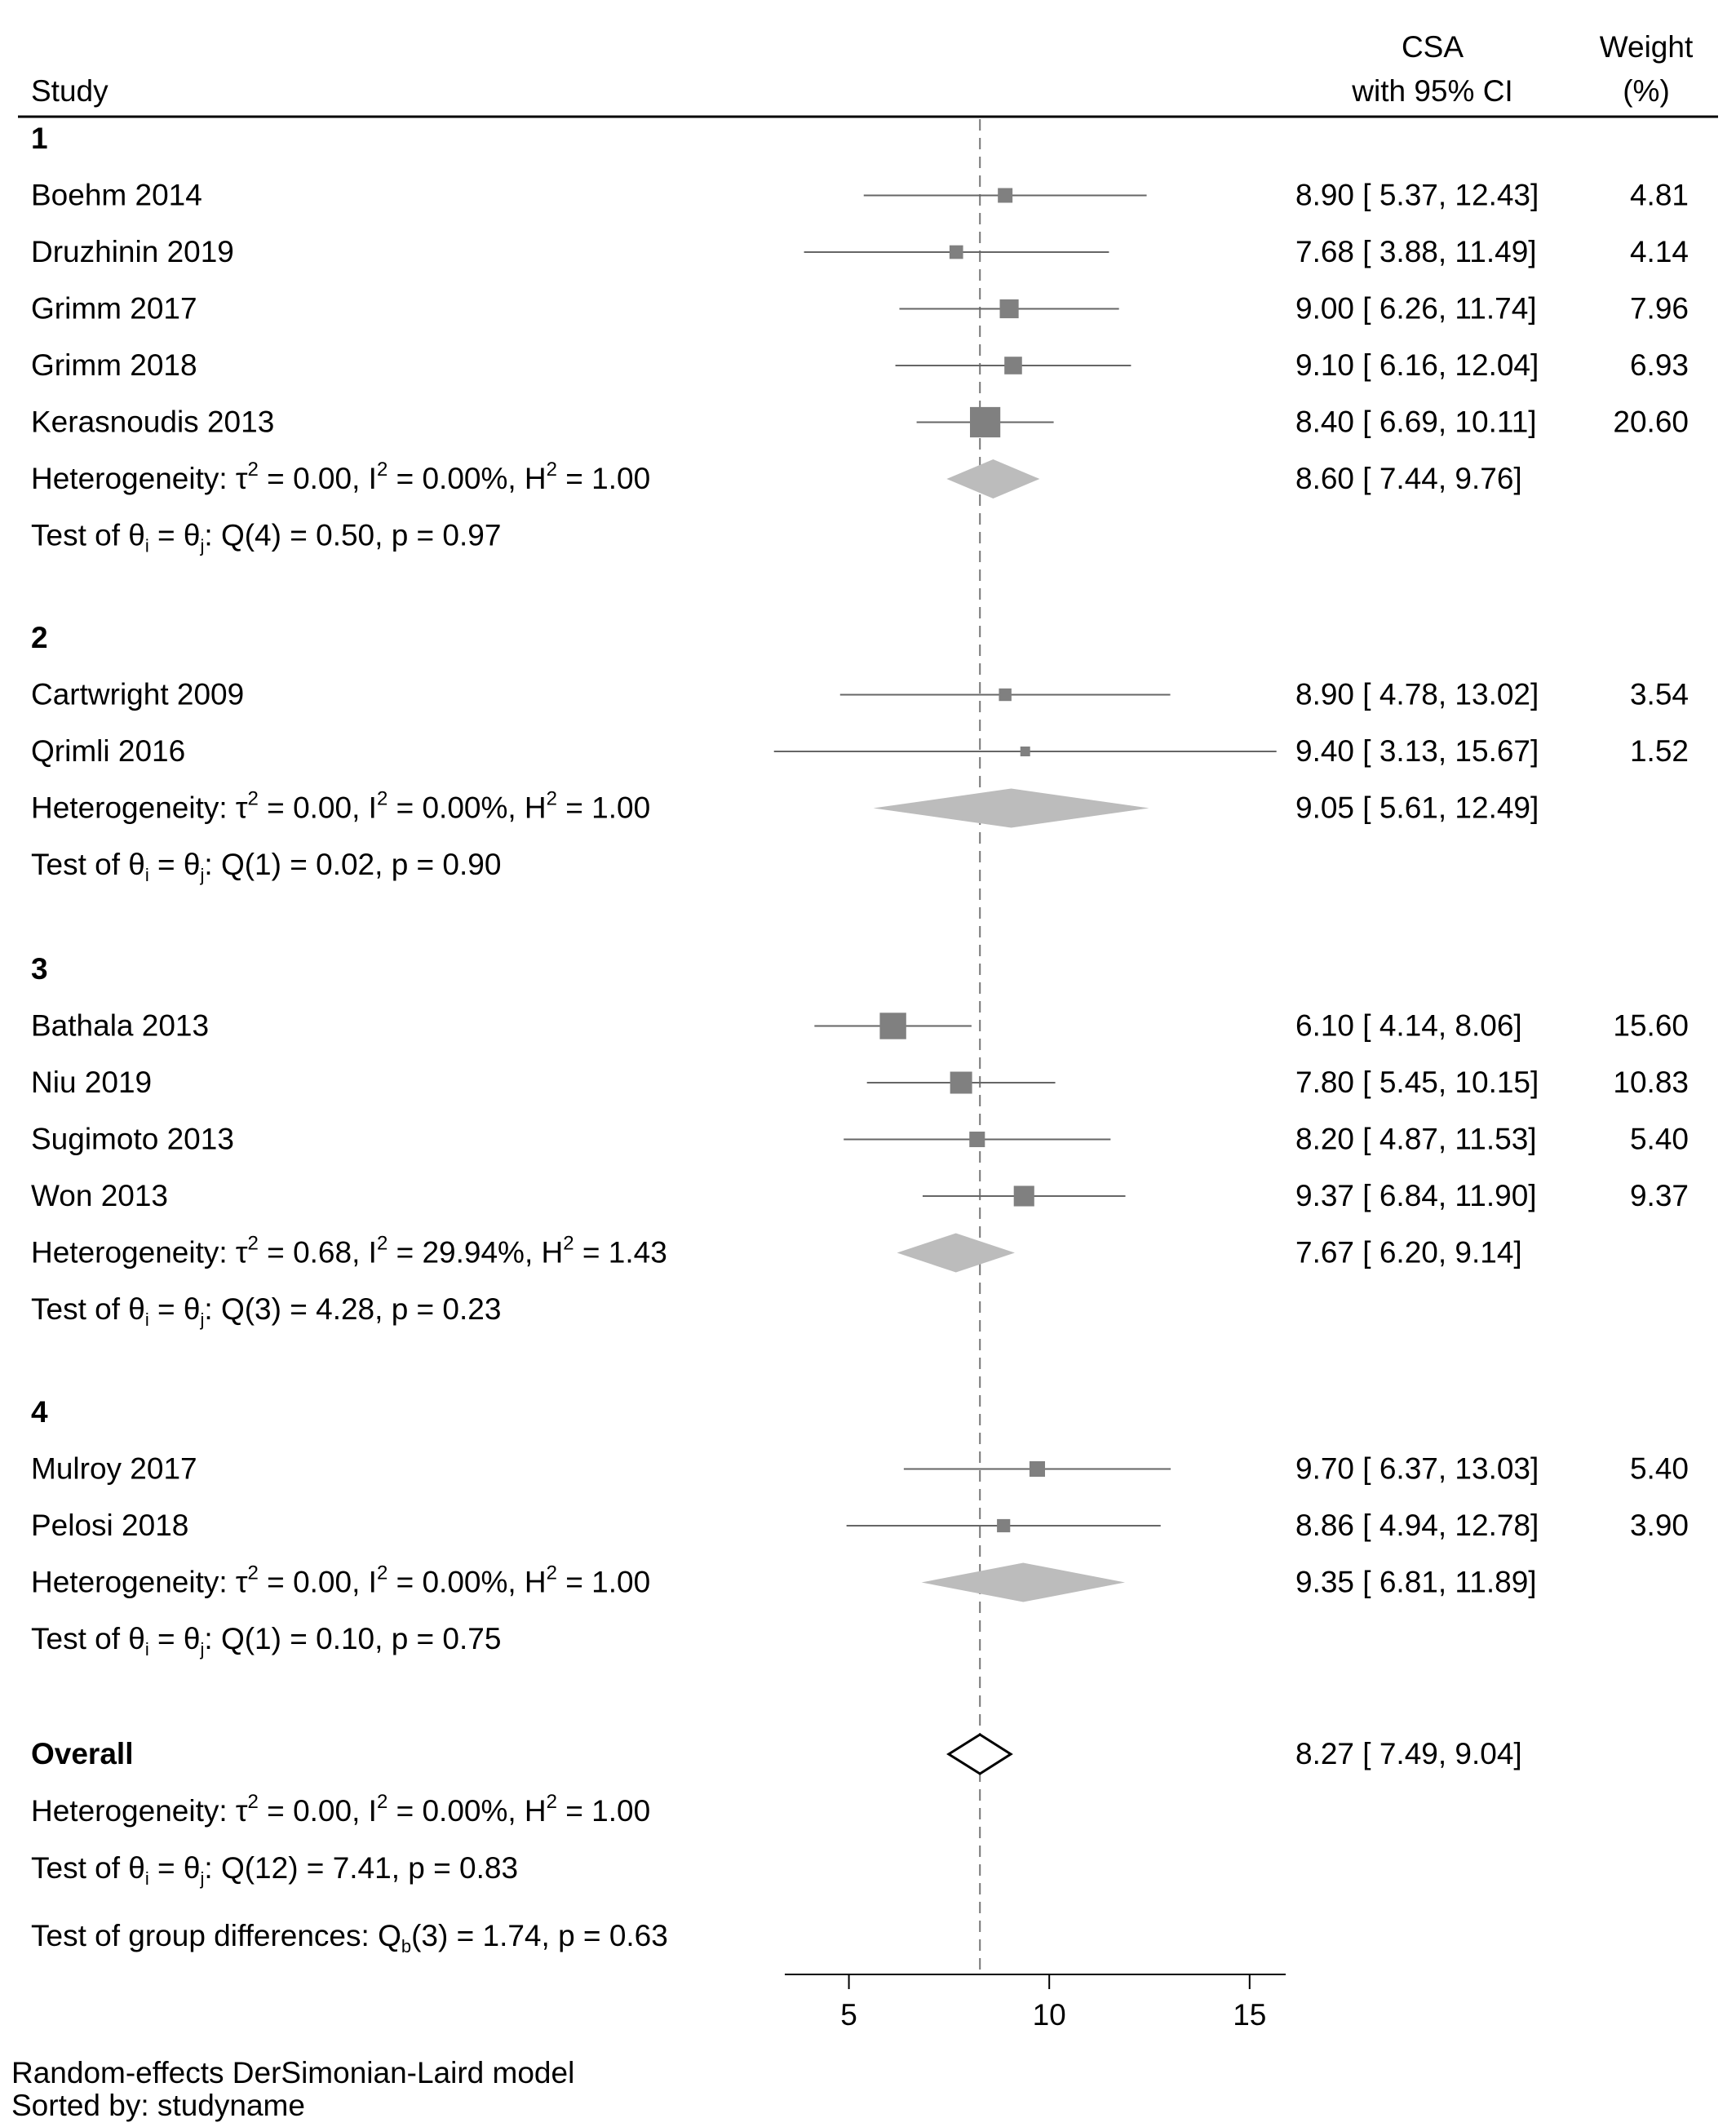 The height and width of the screenshot is (2127, 1736). What do you see at coordinates (1416, 422) in the screenshot?
I see `study-ci-text: 8.40 [ 6.69, 10.11]` at bounding box center [1416, 422].